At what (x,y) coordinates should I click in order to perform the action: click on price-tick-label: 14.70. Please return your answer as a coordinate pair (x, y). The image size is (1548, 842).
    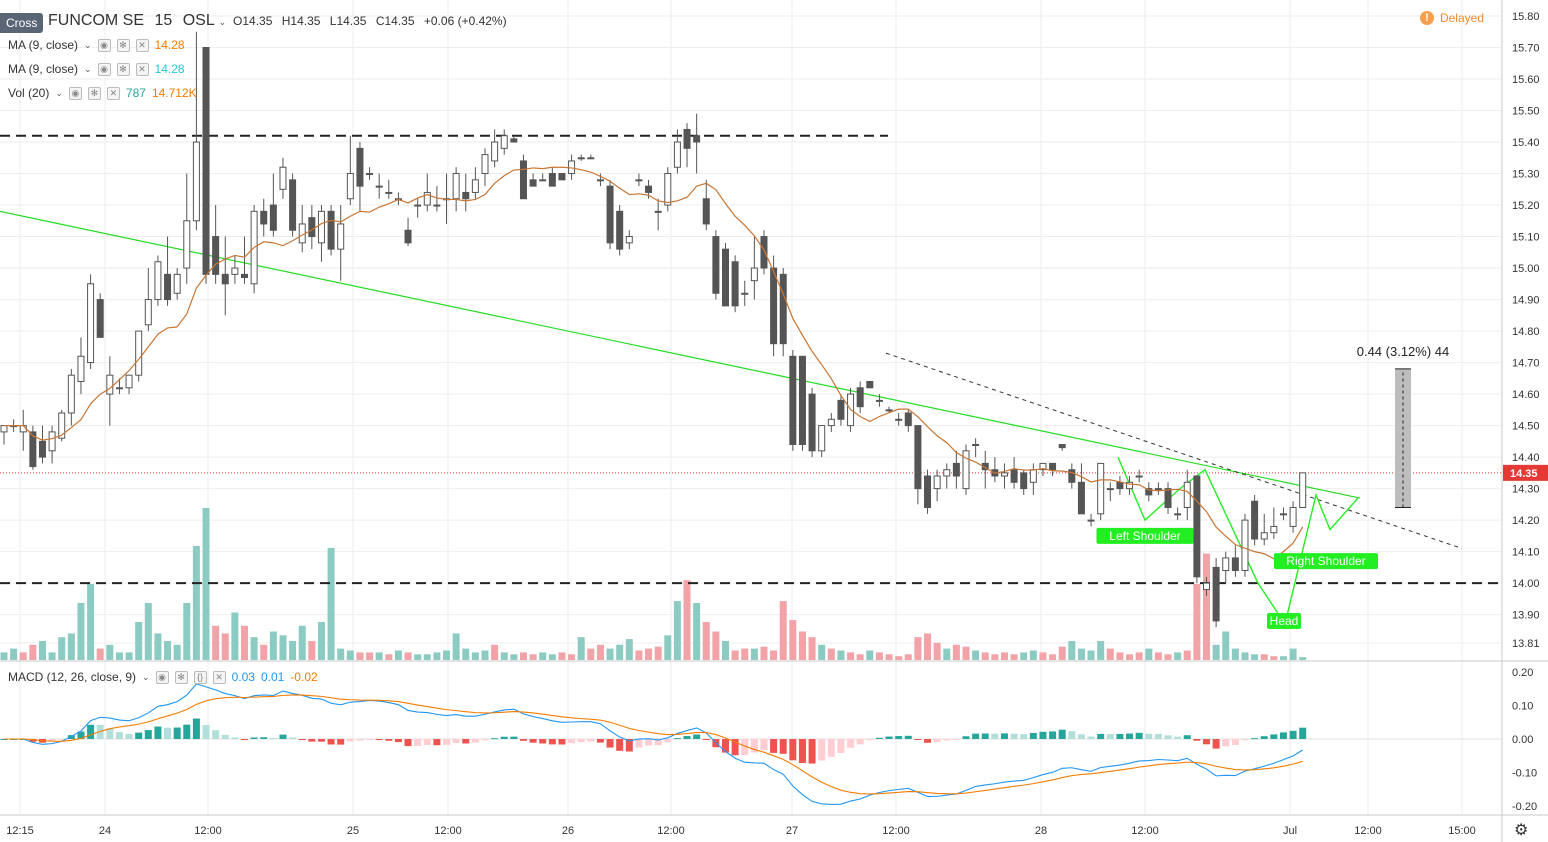
    Looking at the image, I should click on (1526, 364).